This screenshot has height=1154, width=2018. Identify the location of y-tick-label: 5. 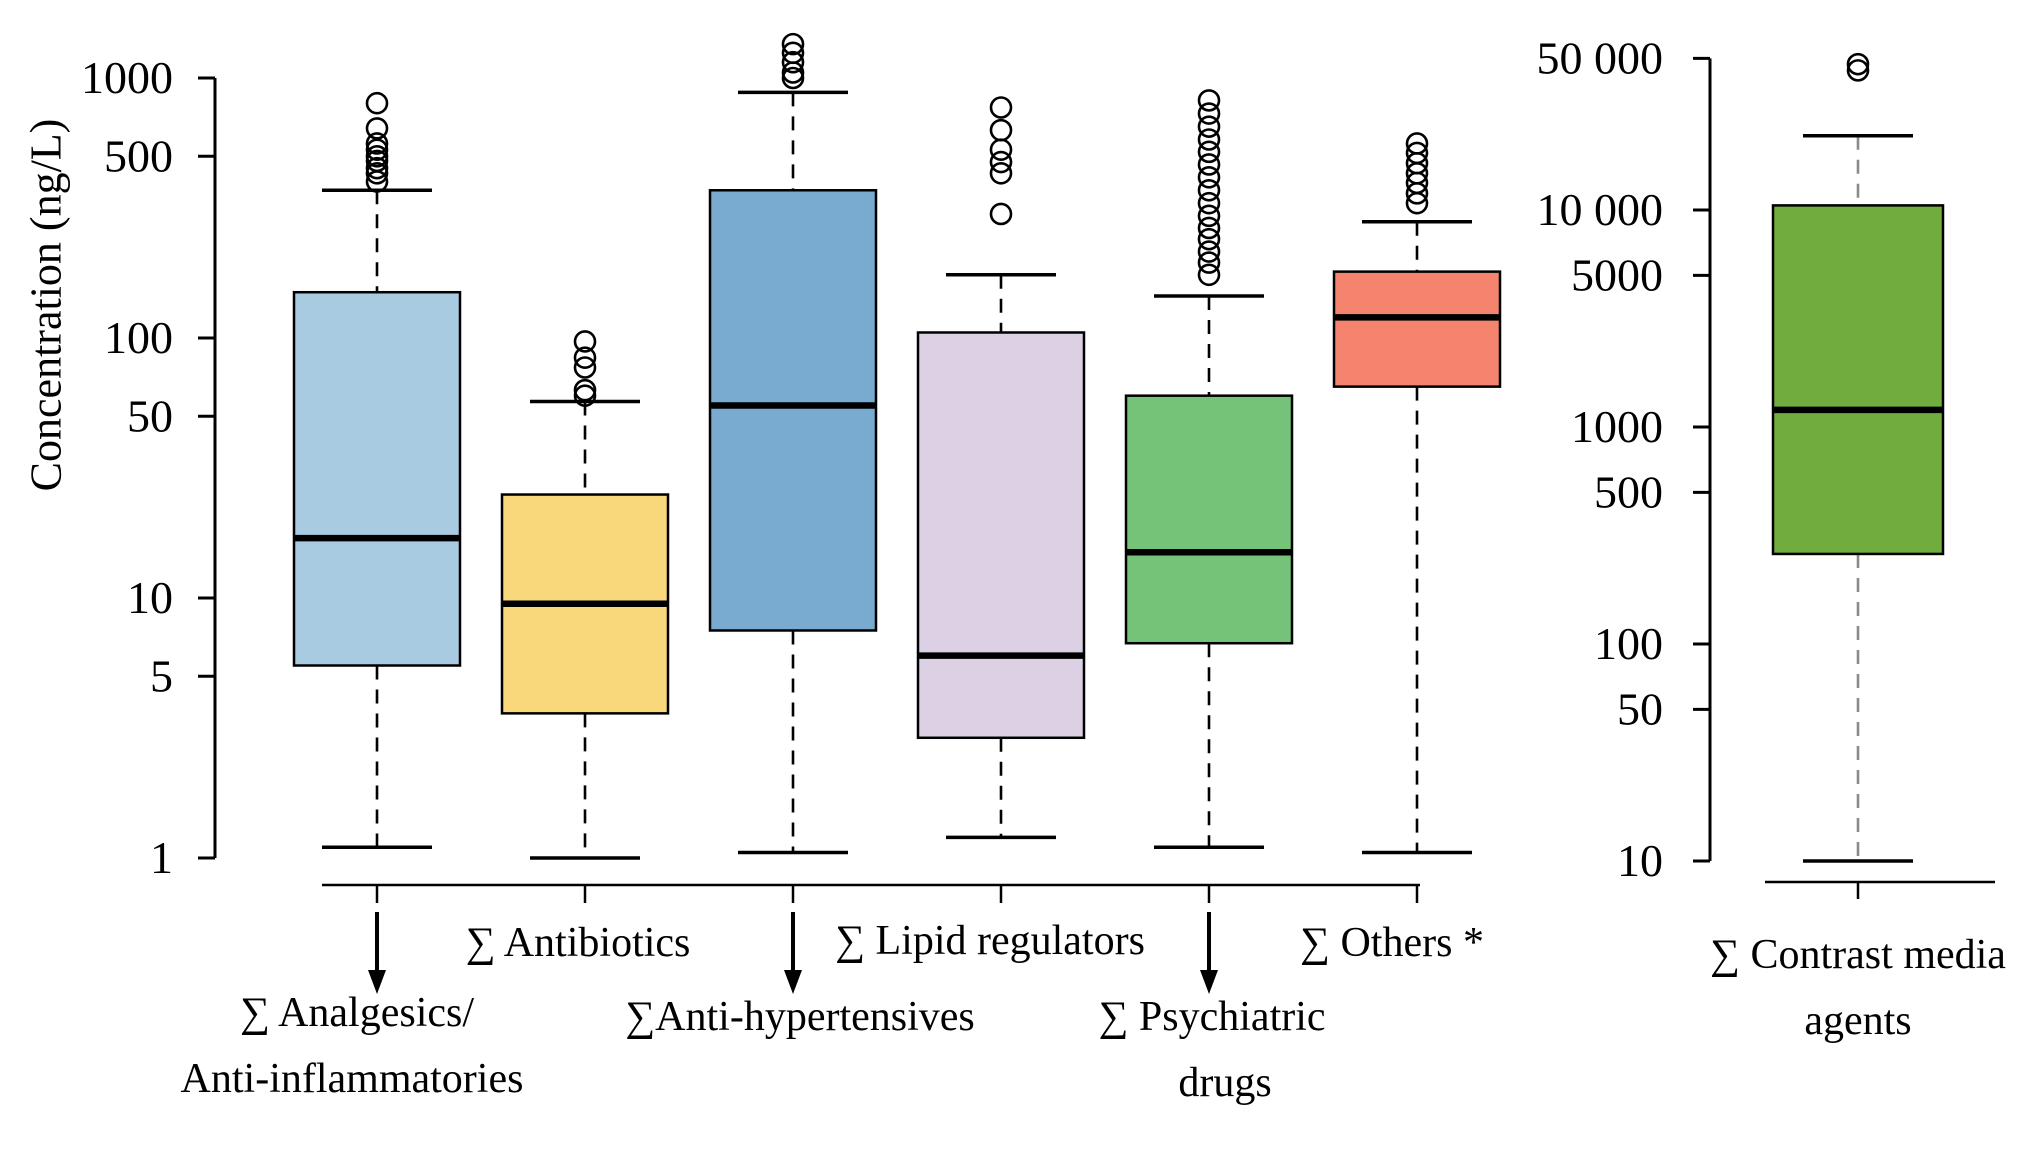
(161, 675).